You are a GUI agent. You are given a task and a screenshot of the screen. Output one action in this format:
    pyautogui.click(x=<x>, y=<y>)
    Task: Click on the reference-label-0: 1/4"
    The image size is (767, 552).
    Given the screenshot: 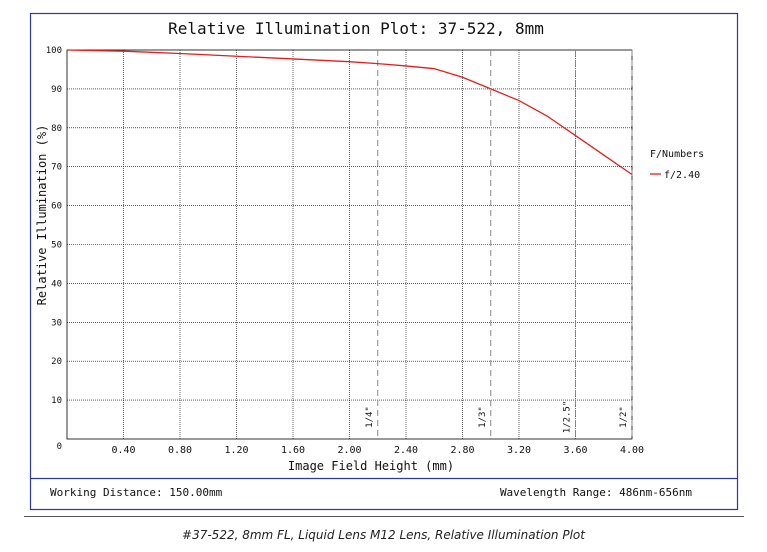 What is the action you would take?
    pyautogui.click(x=370, y=417)
    